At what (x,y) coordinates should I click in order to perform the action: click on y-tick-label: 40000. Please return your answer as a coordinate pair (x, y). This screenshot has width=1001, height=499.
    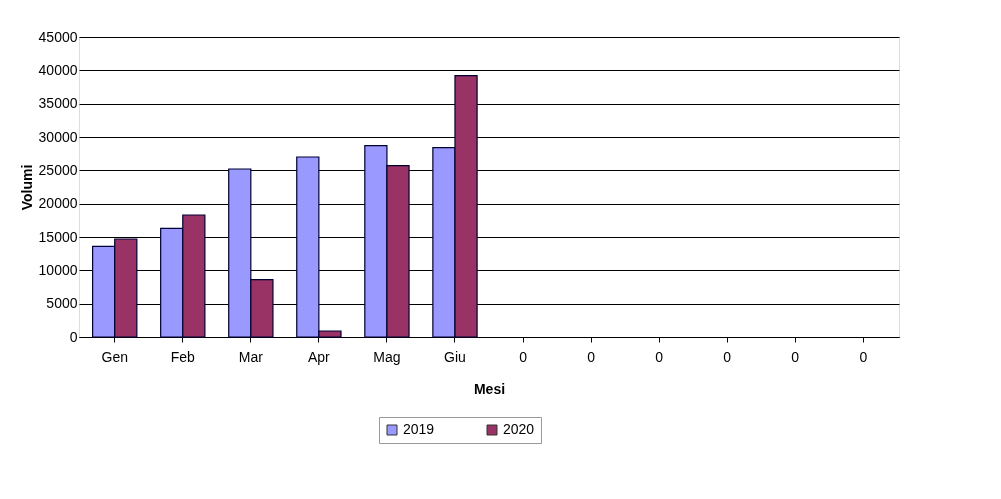
    Looking at the image, I should click on (58, 69).